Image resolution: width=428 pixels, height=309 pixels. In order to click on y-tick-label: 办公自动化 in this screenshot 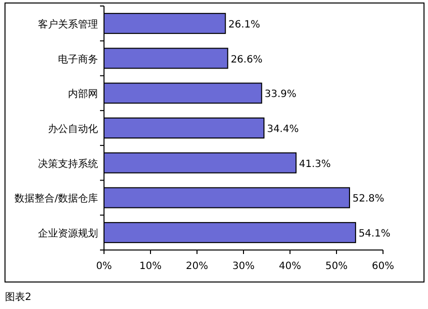, I will do `click(73, 129)`.